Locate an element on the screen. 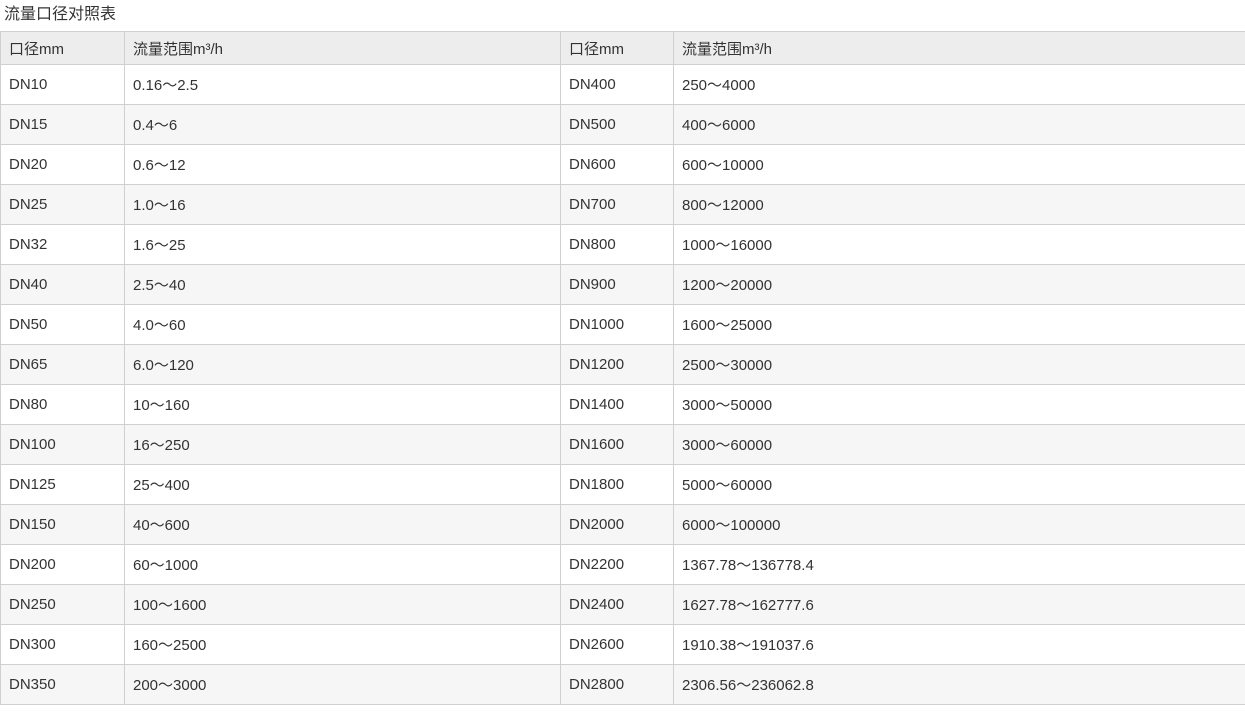 The image size is (1245, 722). cell-flowrange-left: 4.0～60 is located at coordinates (342, 324).